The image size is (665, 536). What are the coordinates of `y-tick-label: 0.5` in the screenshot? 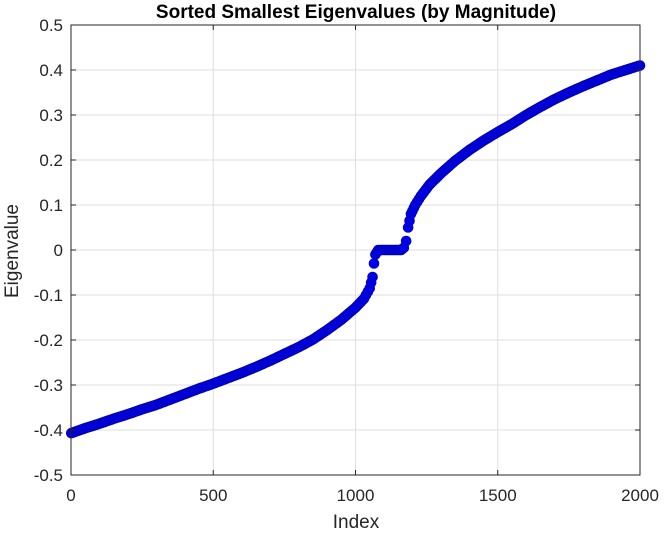 It's located at (51, 25).